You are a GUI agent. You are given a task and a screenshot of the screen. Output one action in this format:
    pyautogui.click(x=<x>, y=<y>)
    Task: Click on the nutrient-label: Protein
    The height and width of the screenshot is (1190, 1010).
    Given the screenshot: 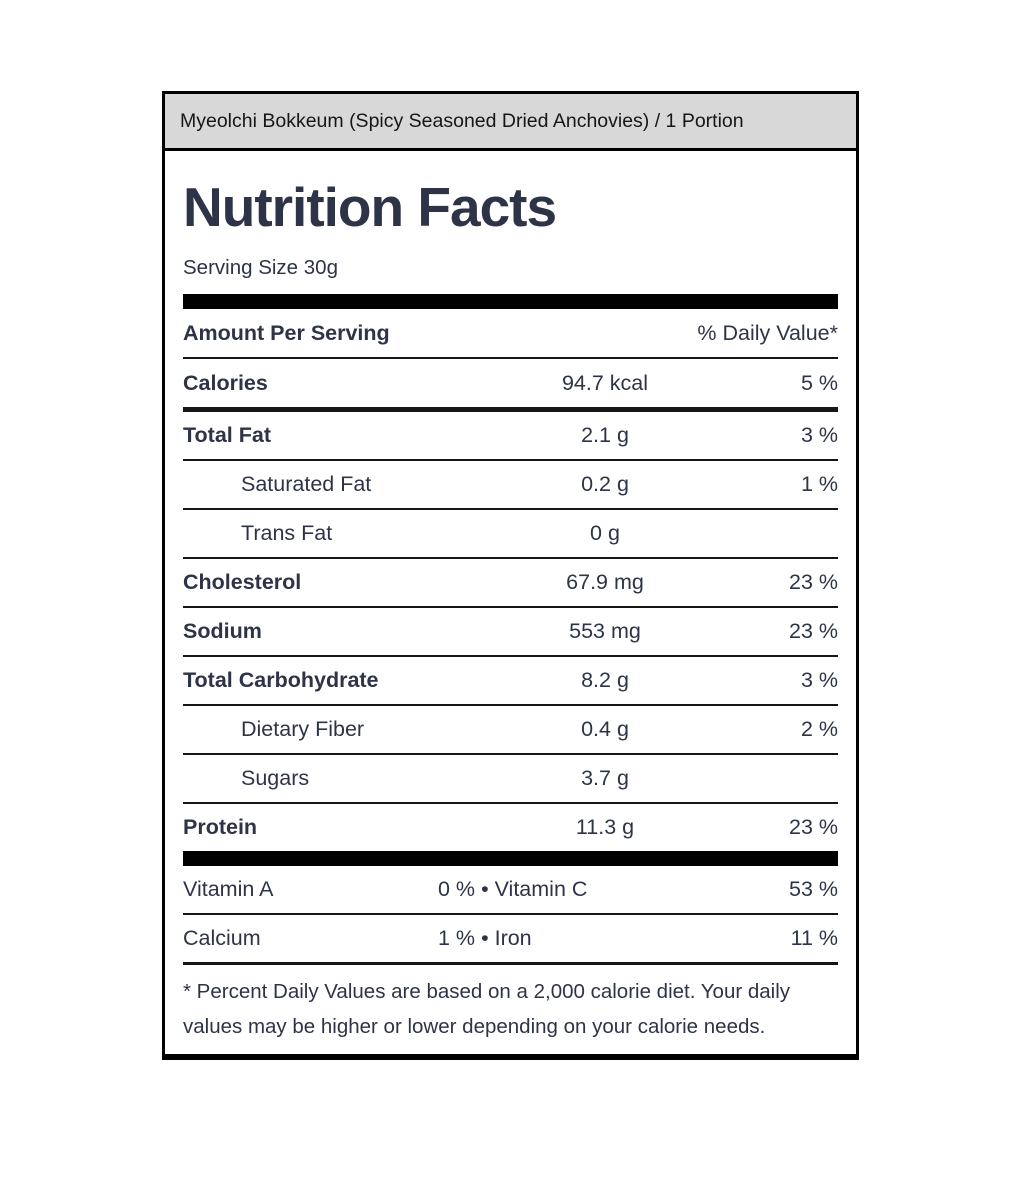 What is the action you would take?
    pyautogui.click(x=220, y=827)
    